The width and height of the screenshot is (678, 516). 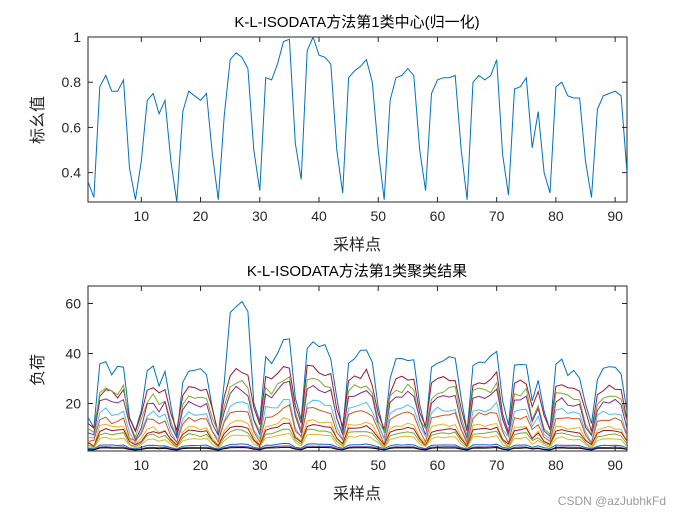 I want to click on top-x-axis-label: 采样点, so click(x=357, y=244).